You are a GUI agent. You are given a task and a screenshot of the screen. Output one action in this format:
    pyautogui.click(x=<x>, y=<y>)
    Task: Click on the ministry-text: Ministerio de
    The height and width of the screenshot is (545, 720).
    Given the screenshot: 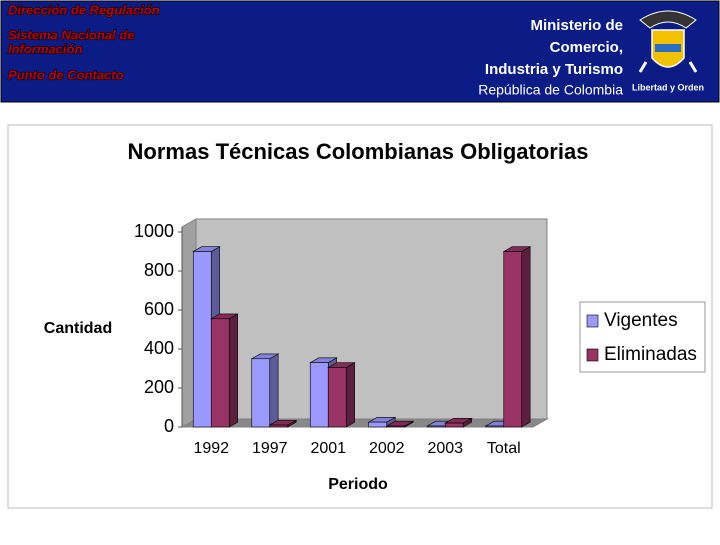 What is the action you would take?
    pyautogui.click(x=576, y=25)
    